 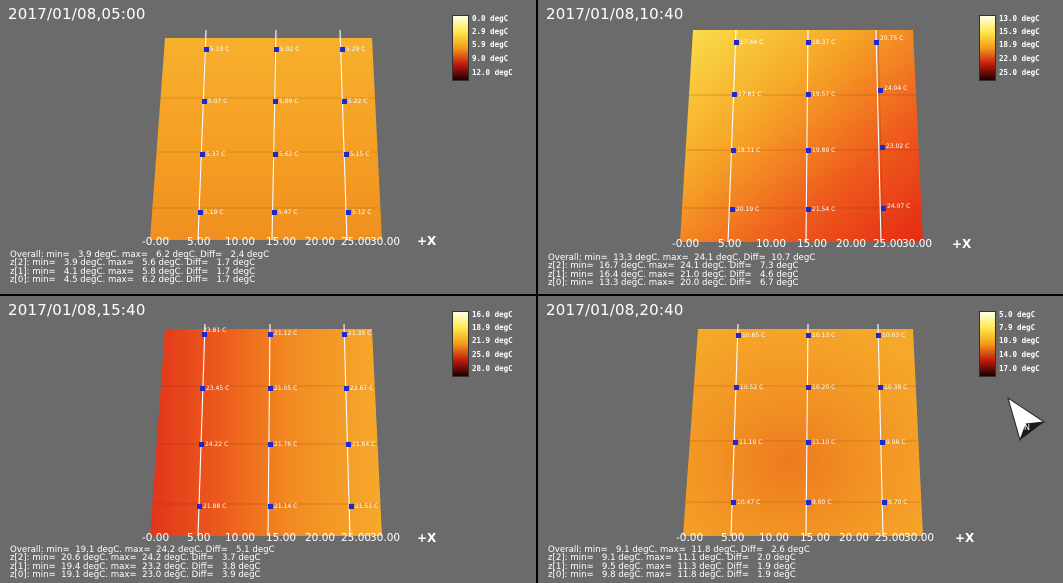 I want to click on sensor-label: 21.88 C, so click(x=214, y=506).